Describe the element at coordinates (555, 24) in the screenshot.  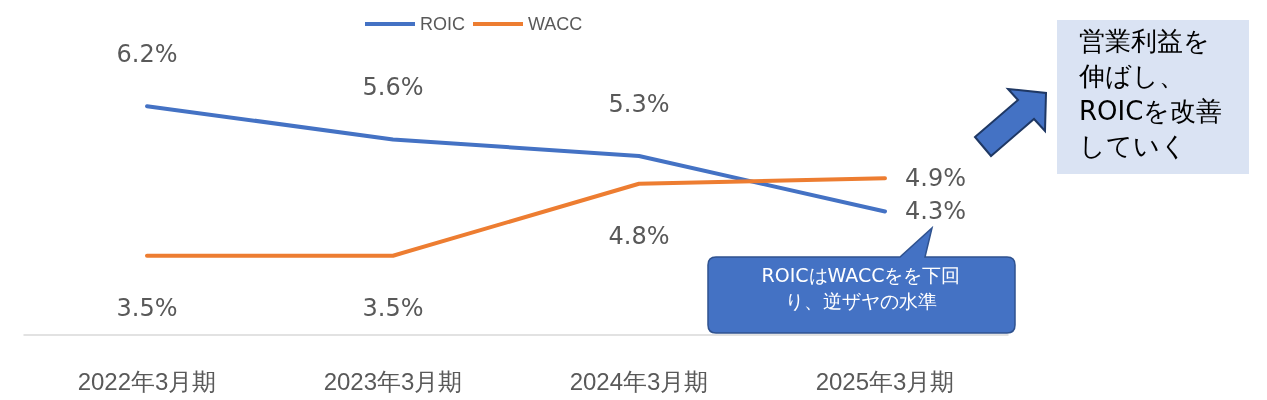
I see `legend-label: WACC` at that location.